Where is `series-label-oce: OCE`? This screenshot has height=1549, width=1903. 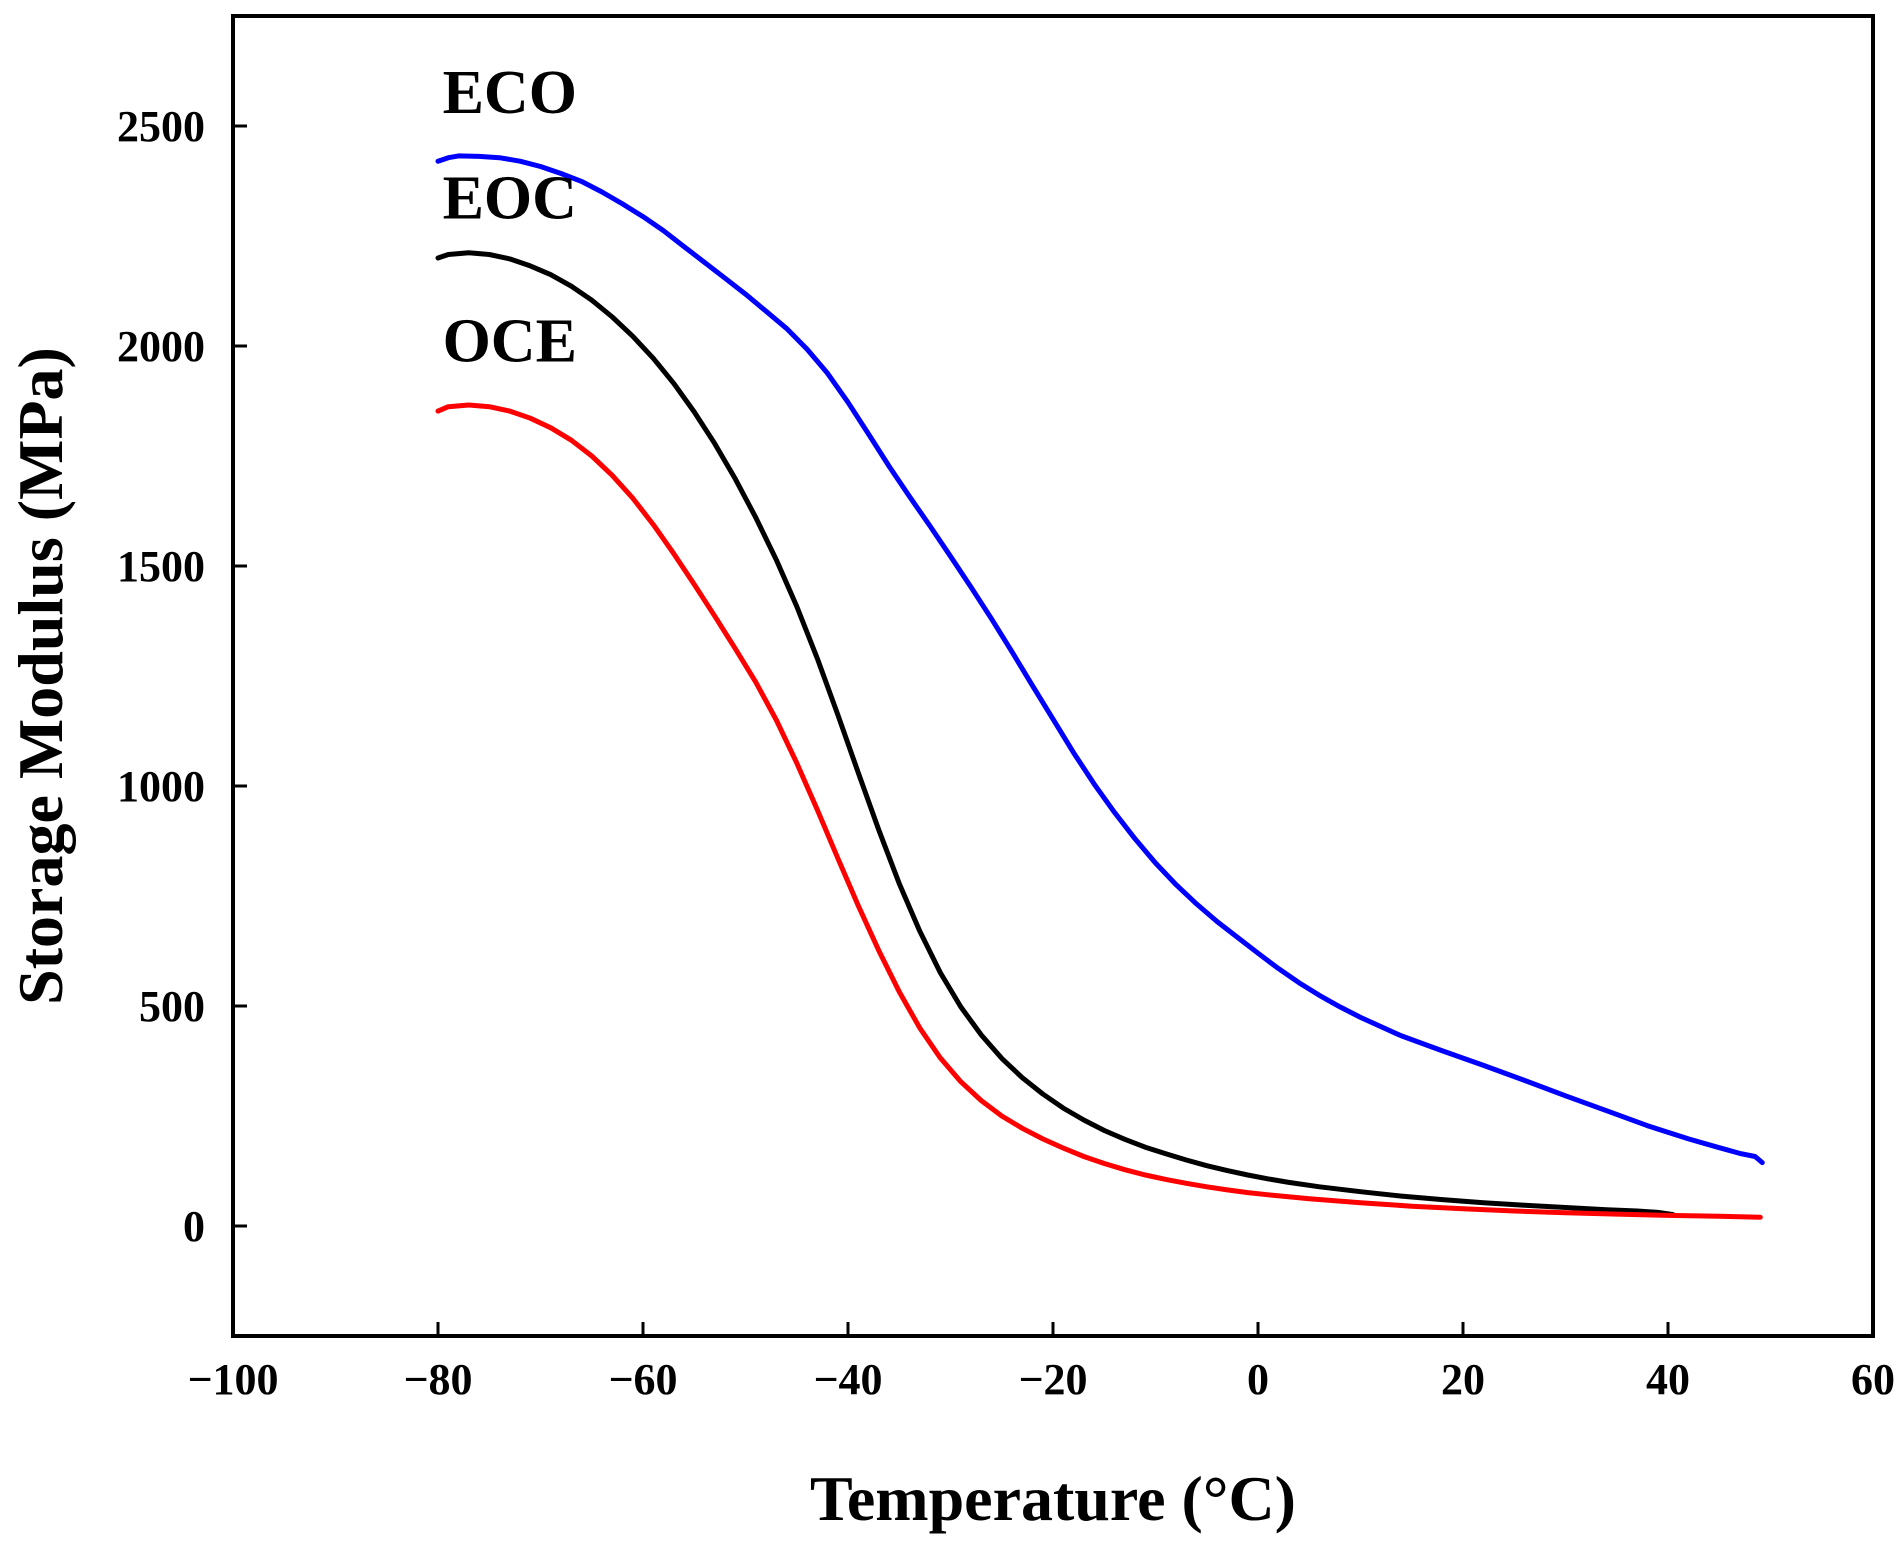 series-label-oce: OCE is located at coordinates (510, 341).